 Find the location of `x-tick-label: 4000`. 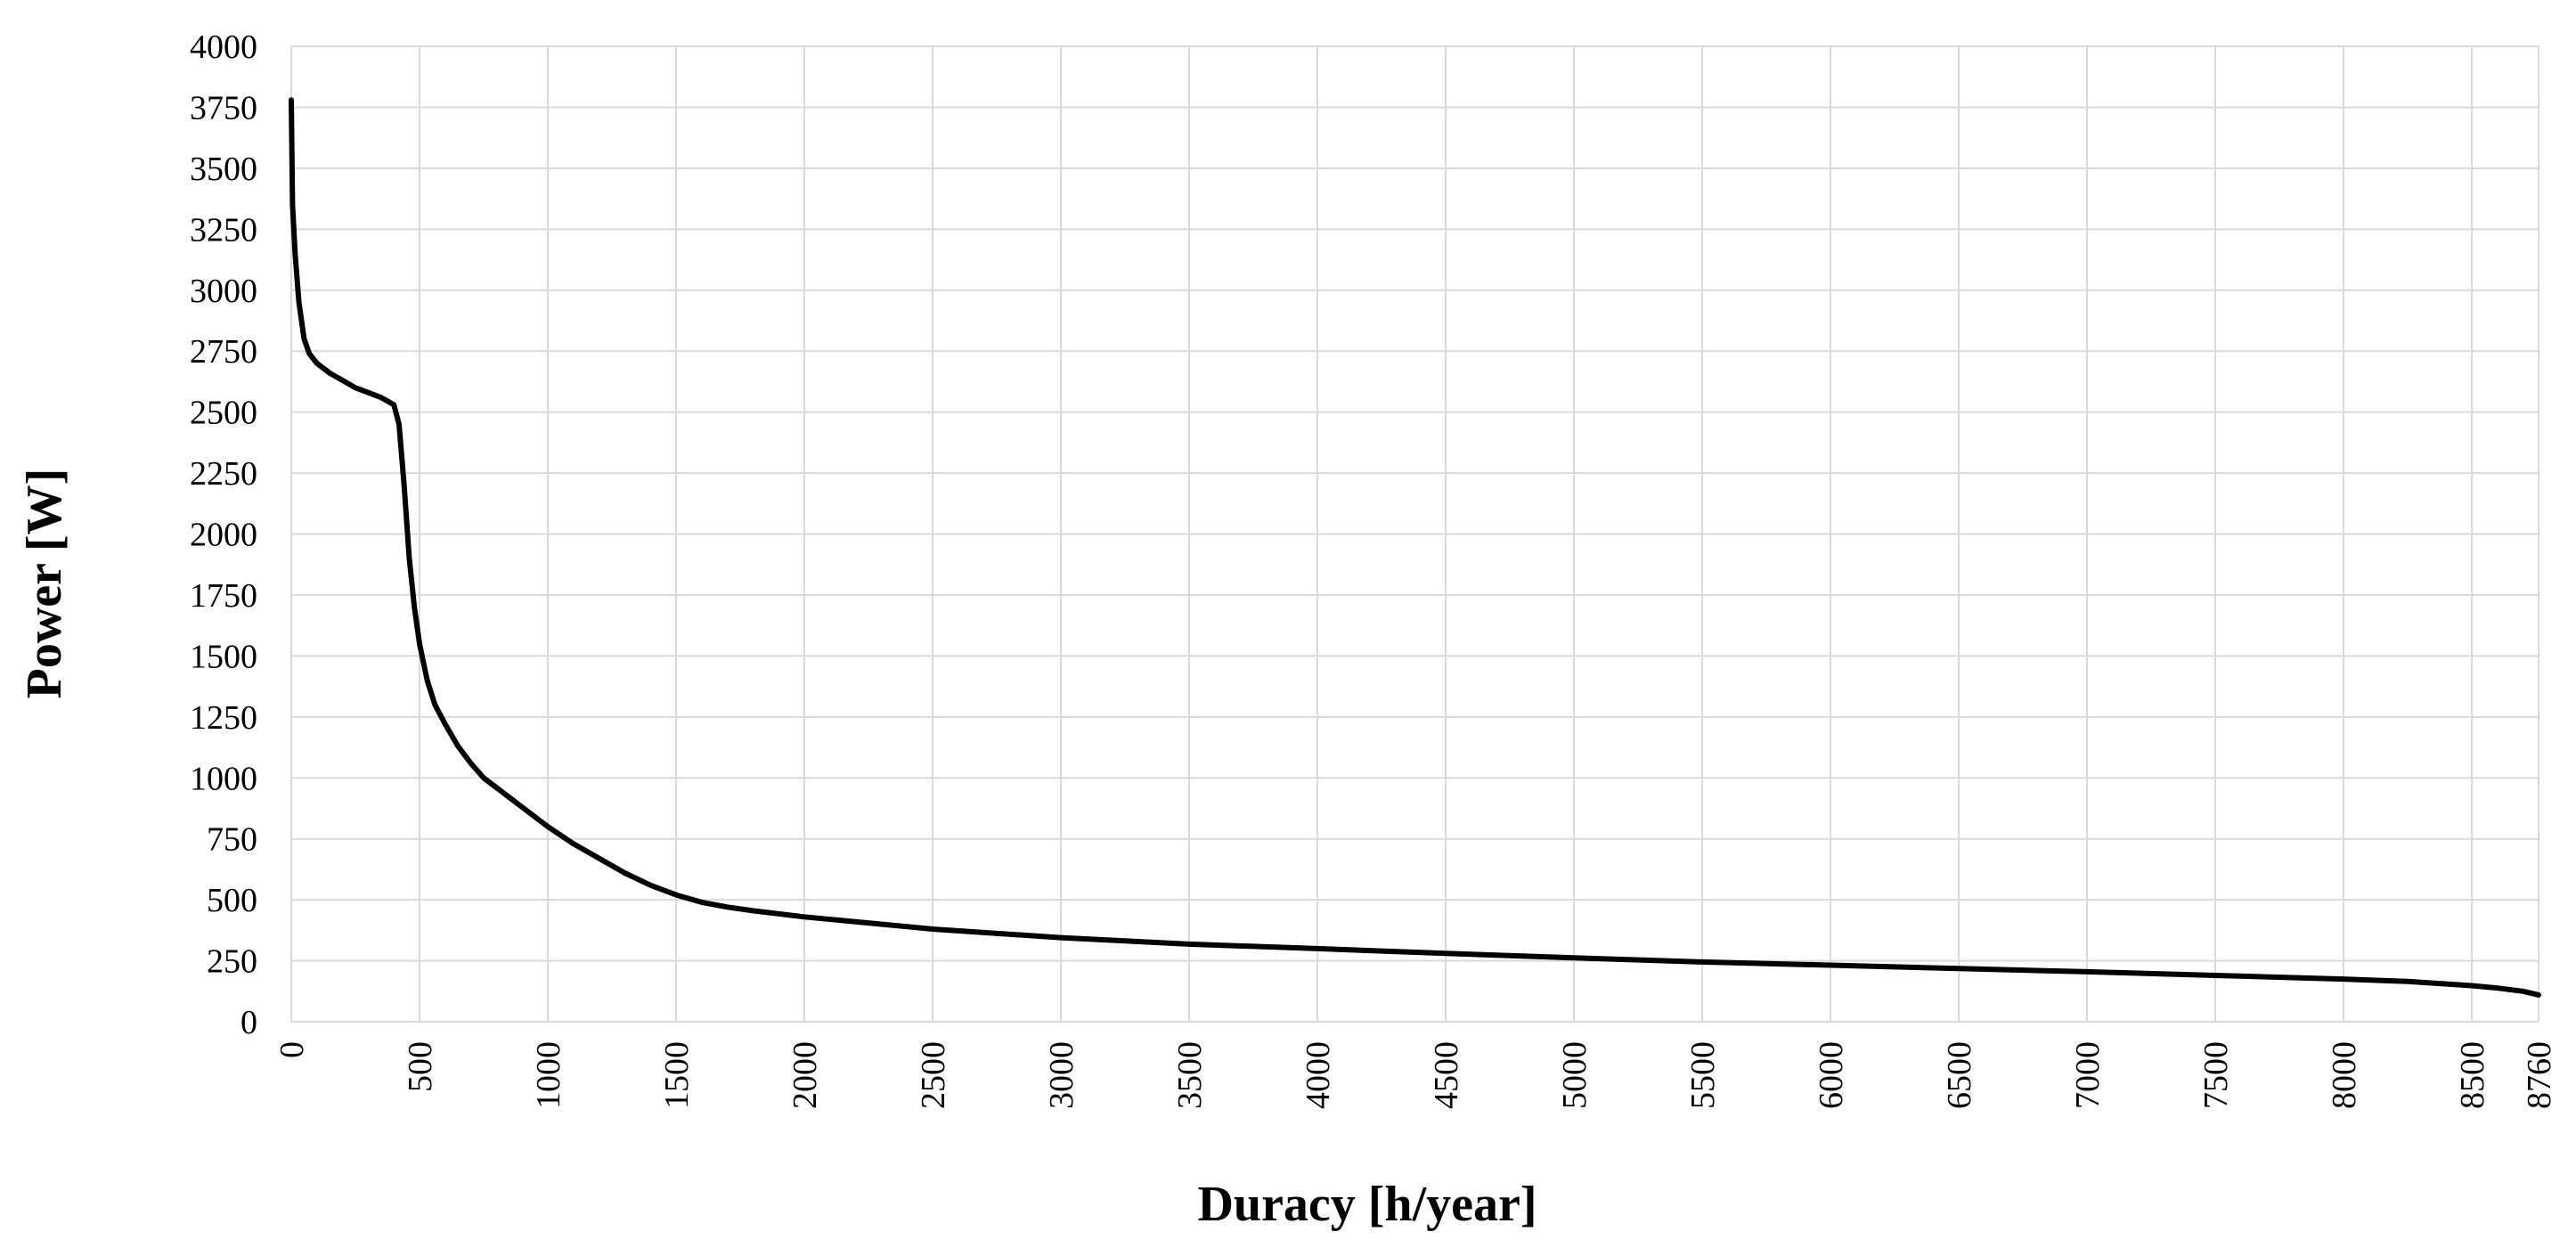

x-tick-label: 4000 is located at coordinates (1319, 1075).